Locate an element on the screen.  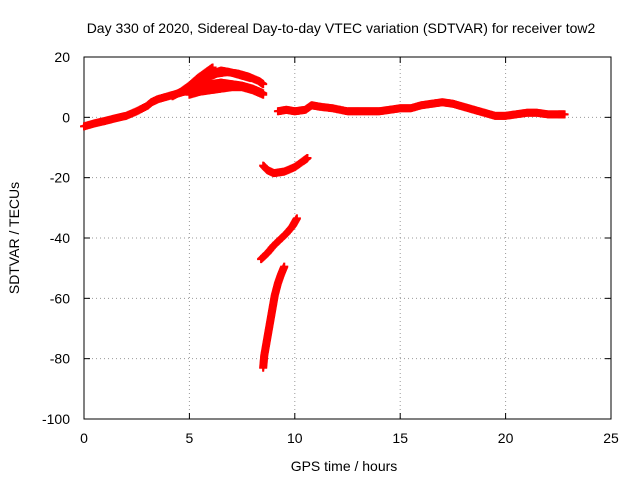
x-tick-labels: 0 5 10 15 20 25 is located at coordinates (349, 438).